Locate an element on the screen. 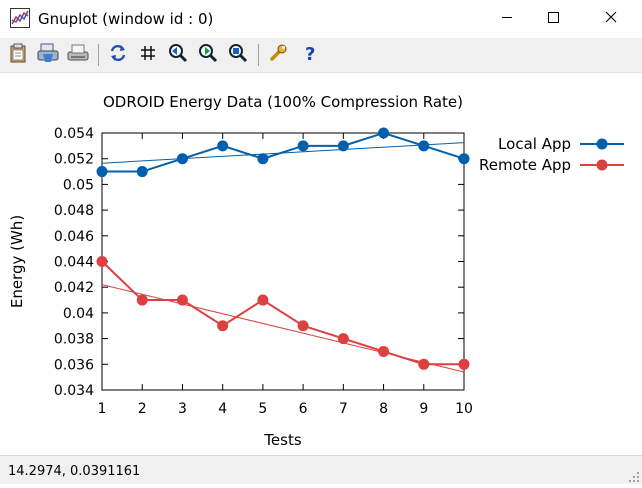  toolbar: ? is located at coordinates (321, 55).